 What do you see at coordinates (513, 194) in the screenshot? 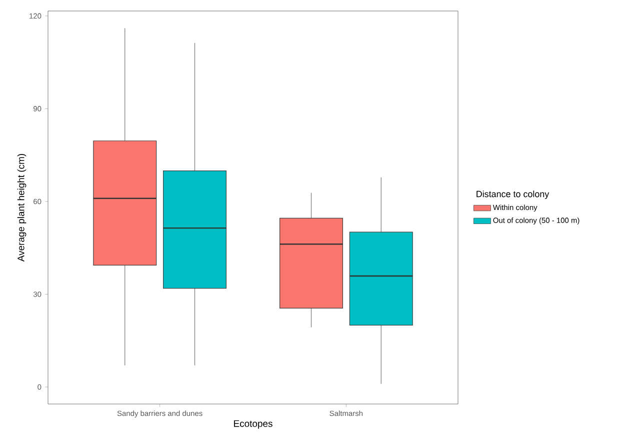
I see `legend-title: Distance to colony` at bounding box center [513, 194].